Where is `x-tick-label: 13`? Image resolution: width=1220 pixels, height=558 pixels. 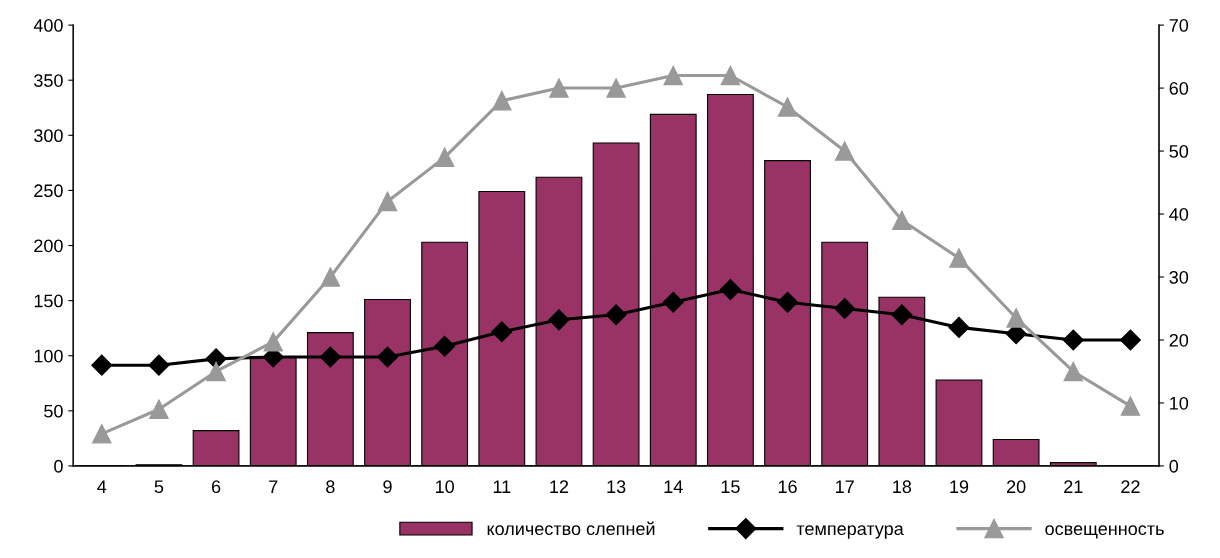 x-tick-label: 13 is located at coordinates (616, 487).